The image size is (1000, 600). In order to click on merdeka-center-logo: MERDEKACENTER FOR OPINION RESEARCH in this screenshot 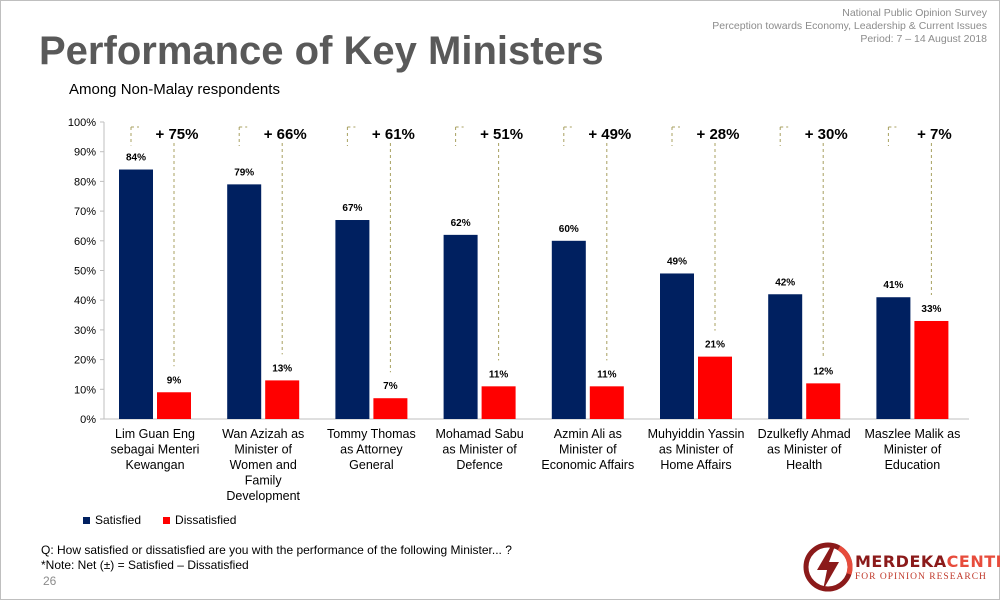, I will do `click(901, 567)`.